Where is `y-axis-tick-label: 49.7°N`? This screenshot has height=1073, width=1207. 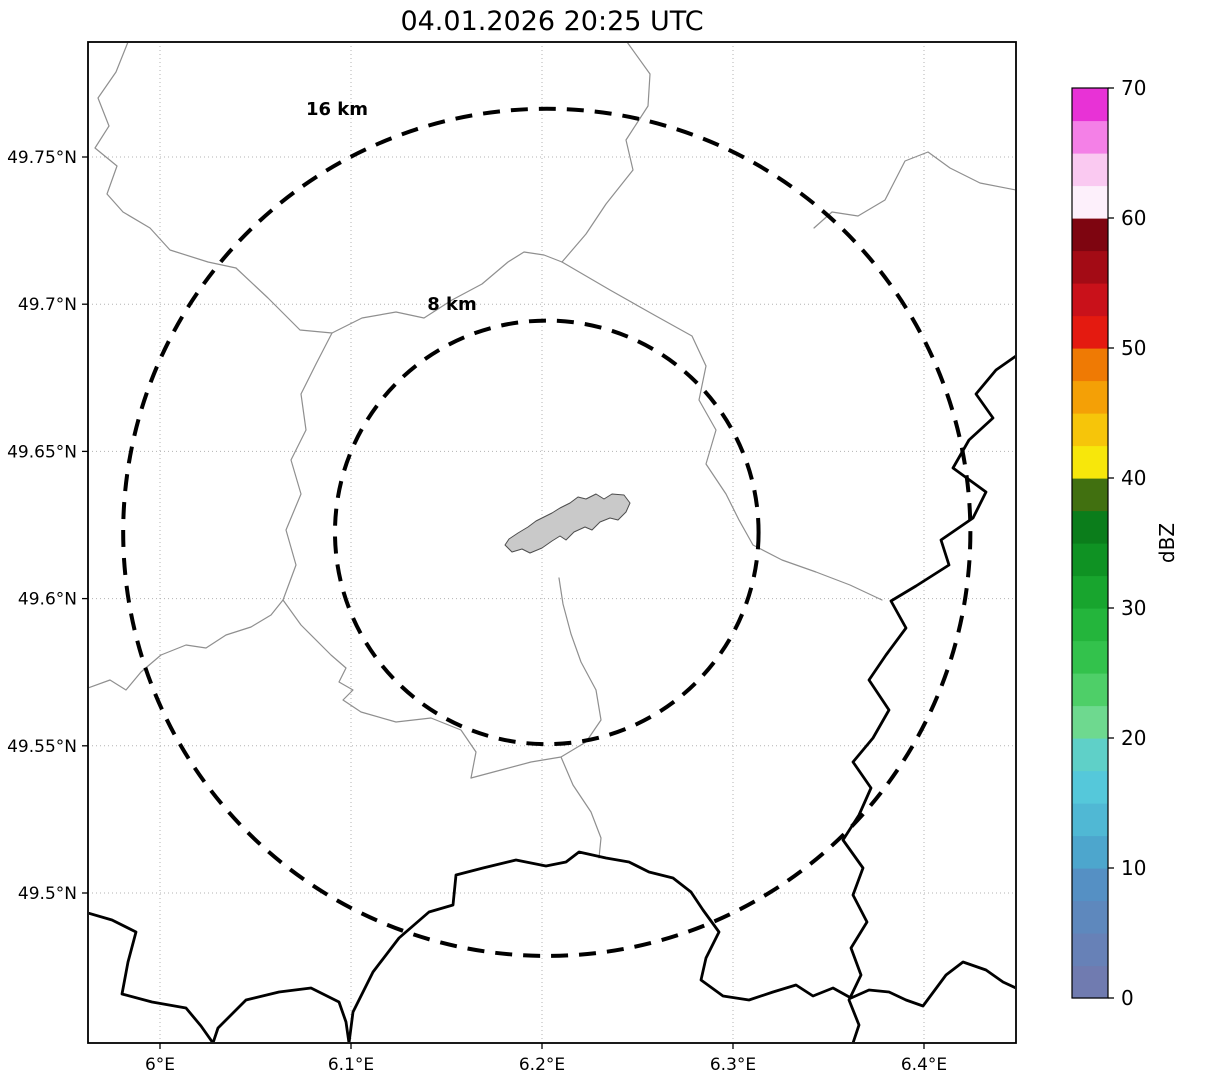 y-axis-tick-label: 49.7°N is located at coordinates (47, 305).